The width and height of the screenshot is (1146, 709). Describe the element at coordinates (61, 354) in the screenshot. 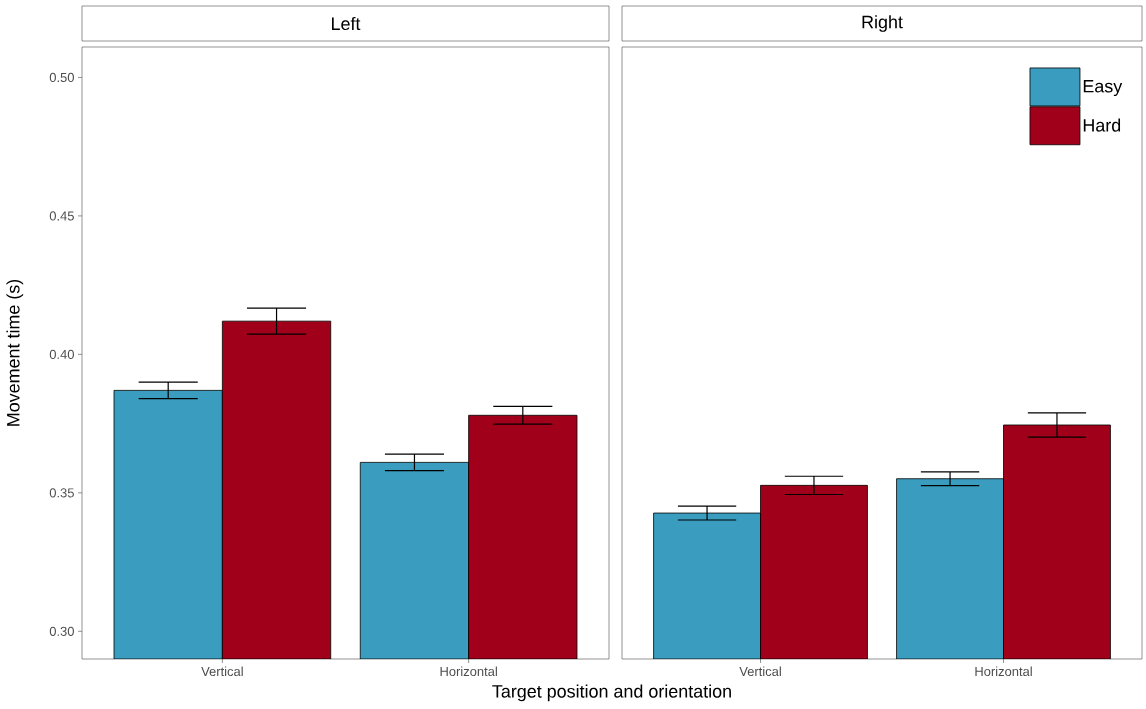

I see `y-tick-label: 0.40` at that location.